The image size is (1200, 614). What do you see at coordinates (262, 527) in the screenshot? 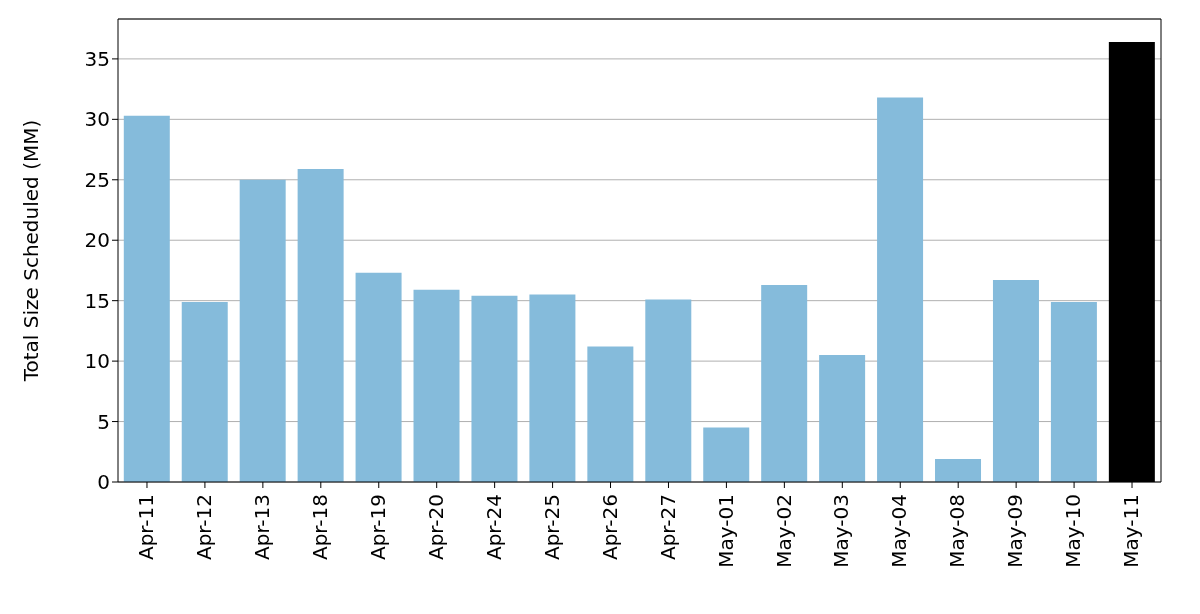
I see `x-tick-label: Apr-13` at bounding box center [262, 527].